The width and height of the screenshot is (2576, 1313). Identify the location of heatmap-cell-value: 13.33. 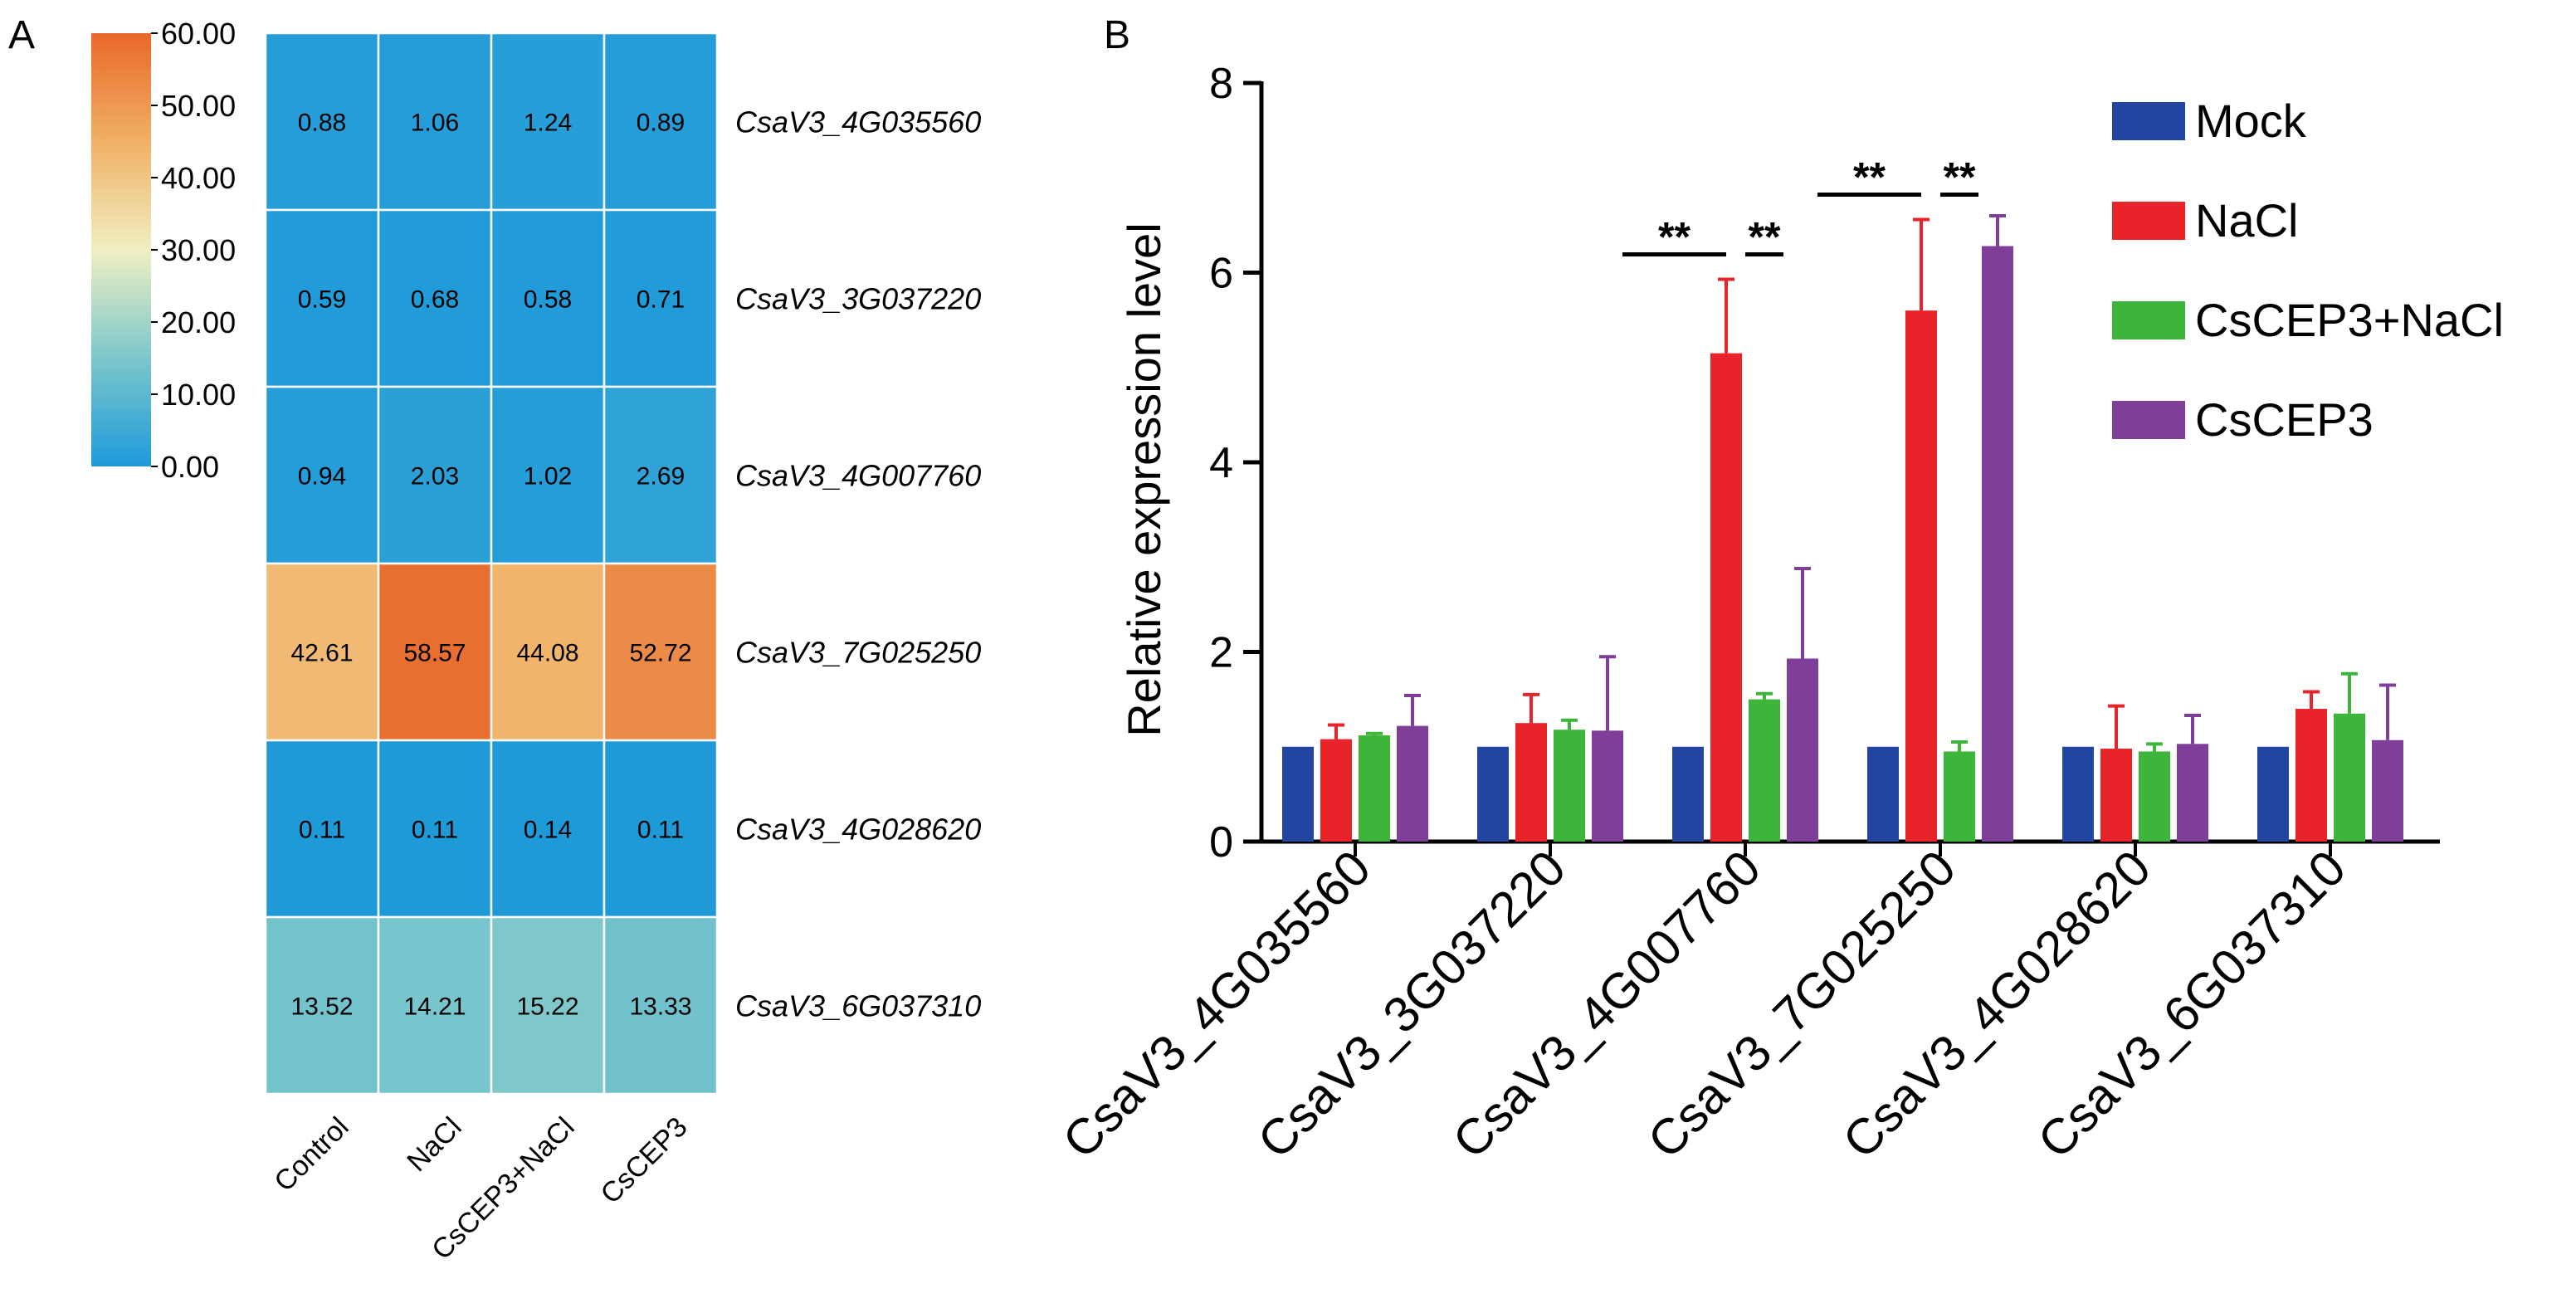
(660, 1007).